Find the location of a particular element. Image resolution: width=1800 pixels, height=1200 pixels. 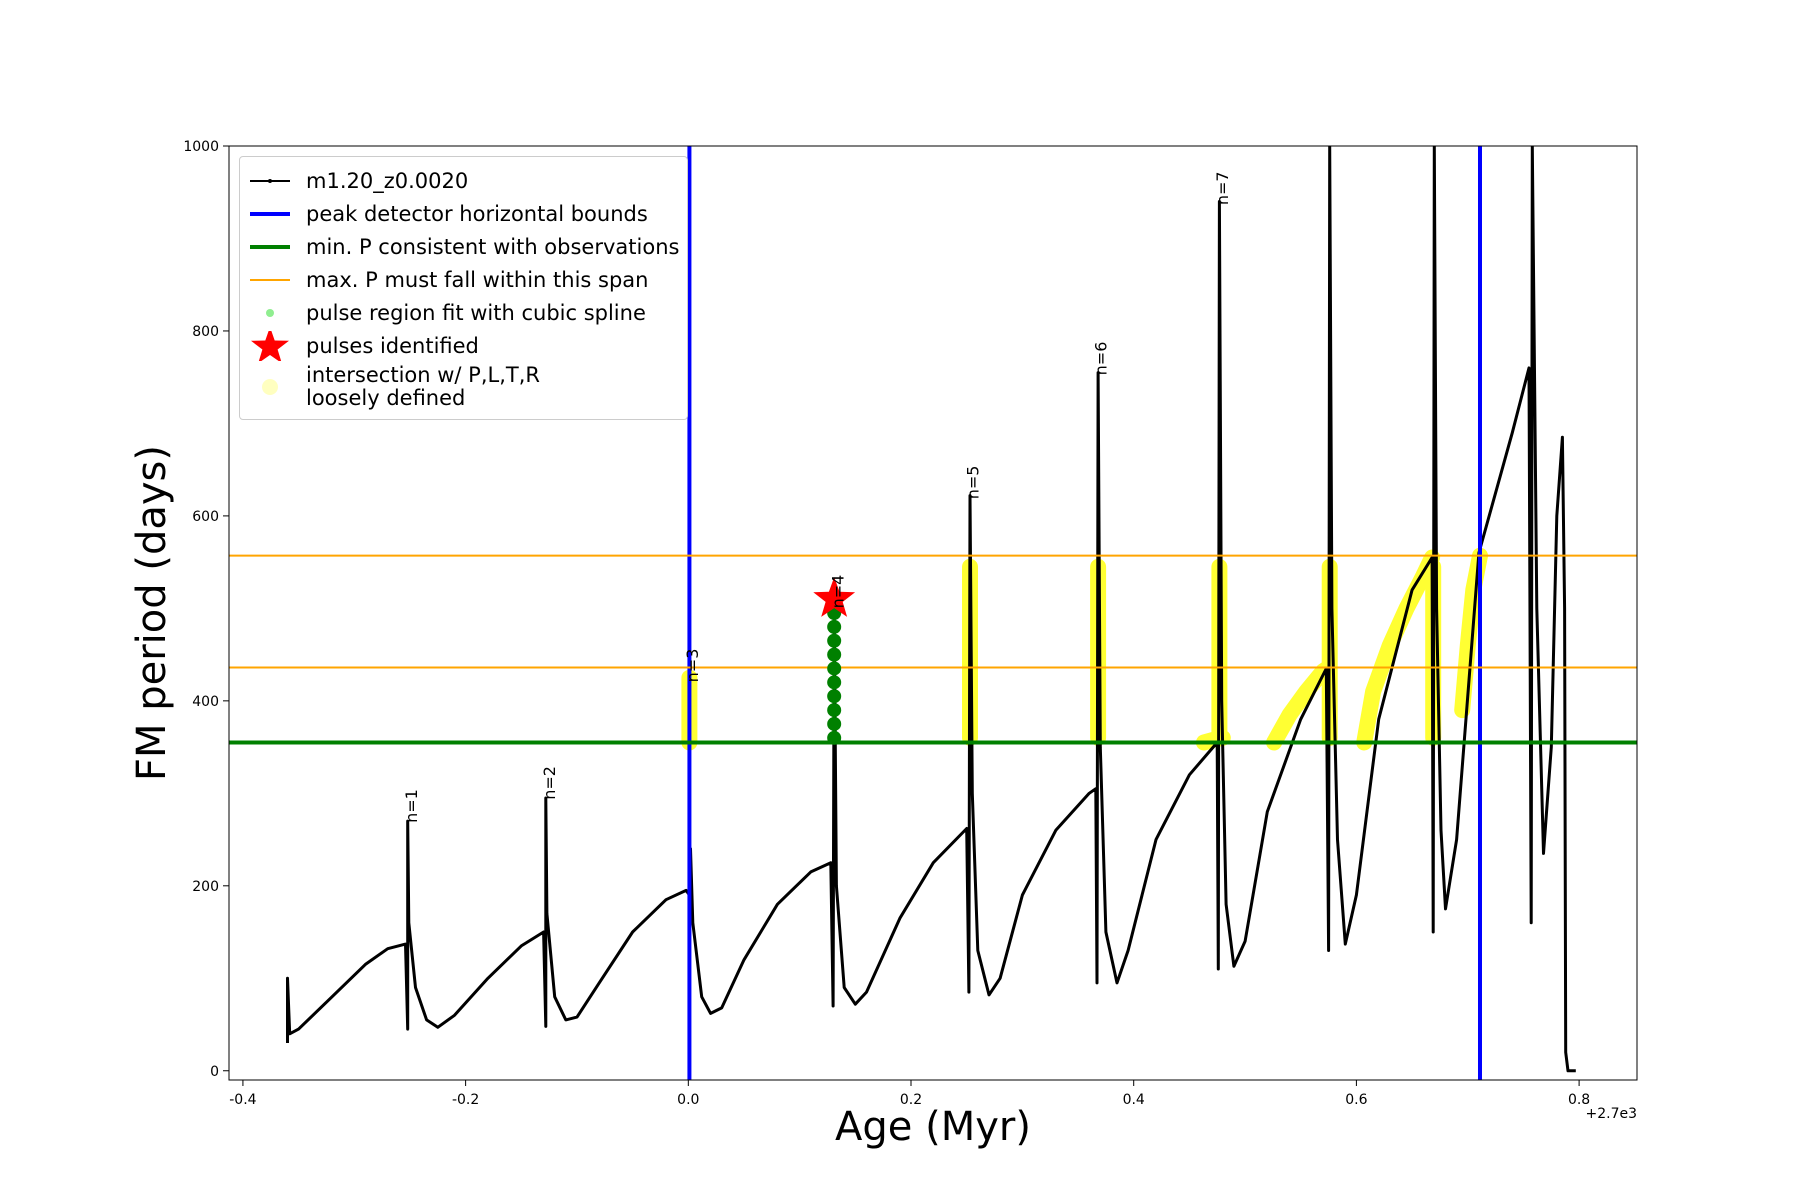

x-tick-label: 0.2 is located at coordinates (911, 1100).